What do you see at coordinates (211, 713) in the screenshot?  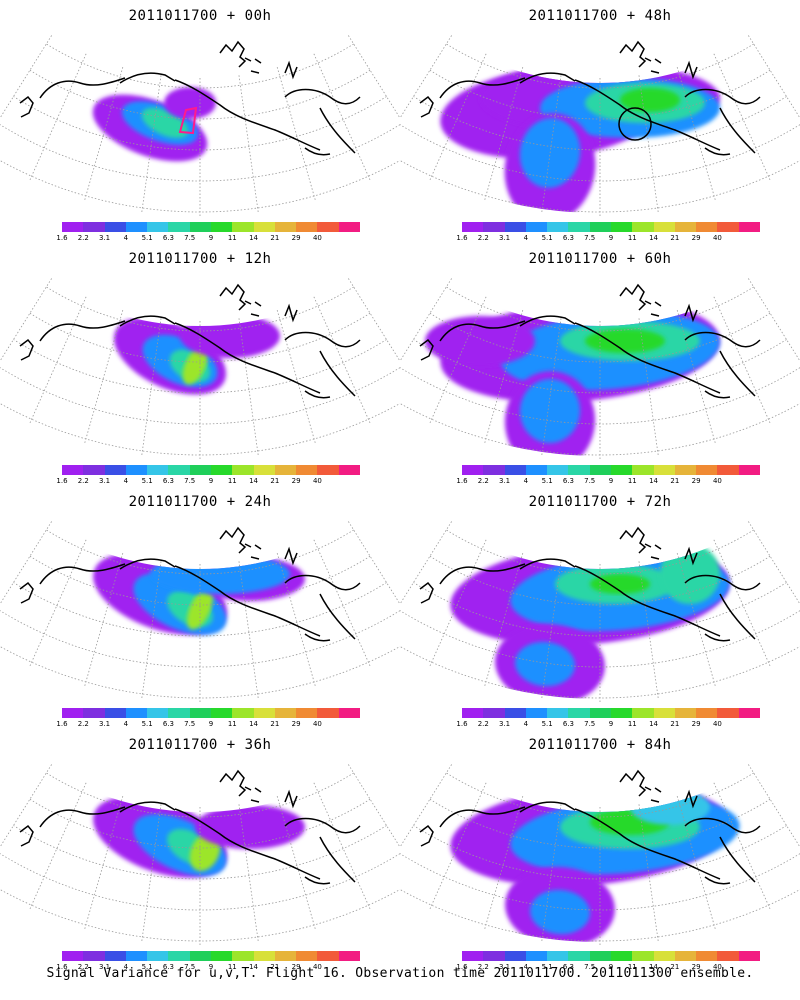 I see `colorbar` at bounding box center [211, 713].